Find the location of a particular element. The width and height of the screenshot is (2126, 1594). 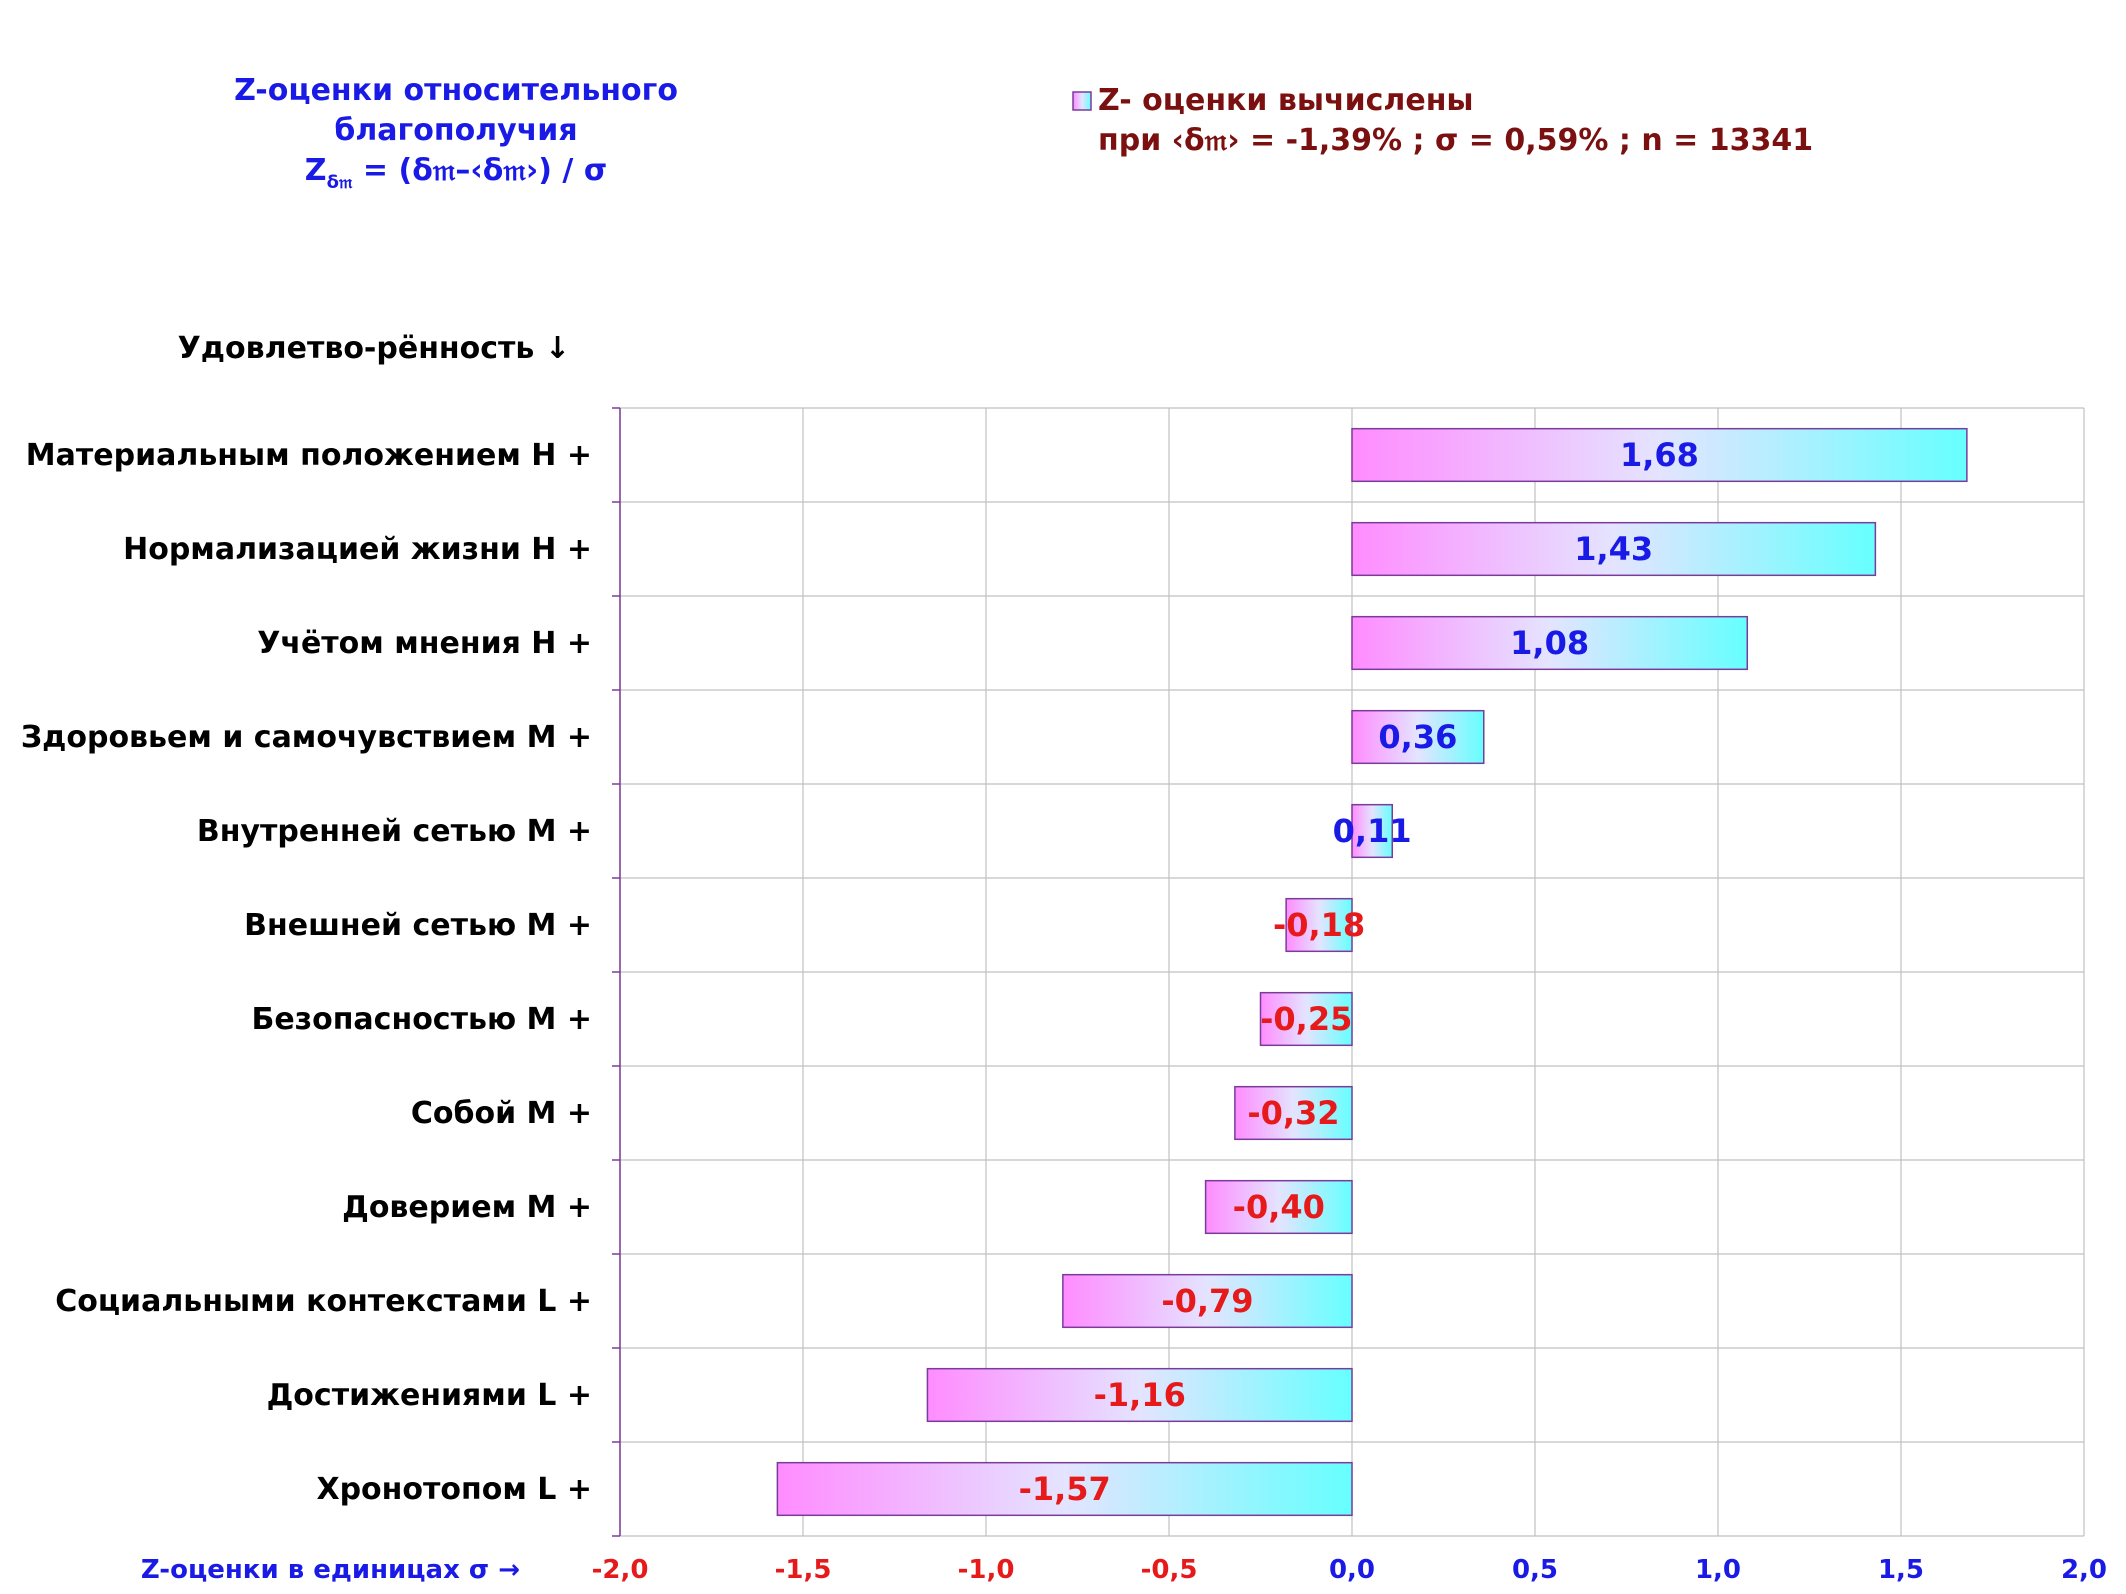

category-label-9: Социальными контекстами L + is located at coordinates (323, 1301).